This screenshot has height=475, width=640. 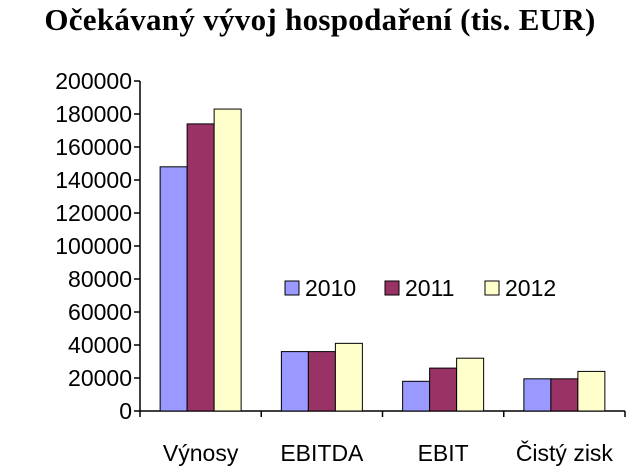 I want to click on y-tick-label: 40000, so click(x=100, y=345).